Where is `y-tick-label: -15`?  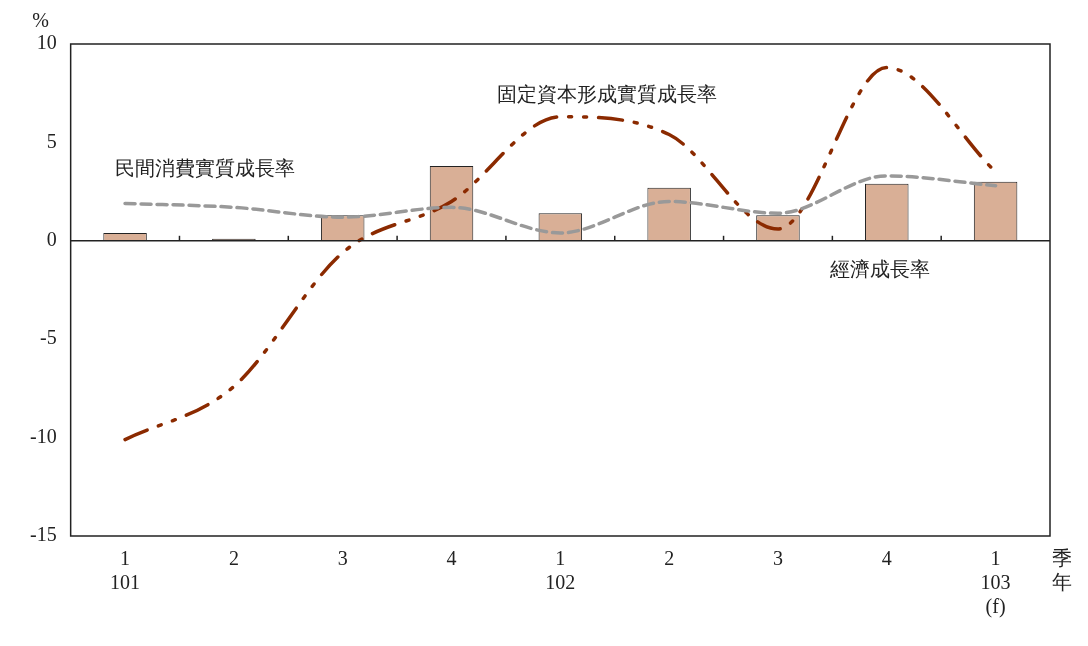 y-tick-label: -15 is located at coordinates (43, 534).